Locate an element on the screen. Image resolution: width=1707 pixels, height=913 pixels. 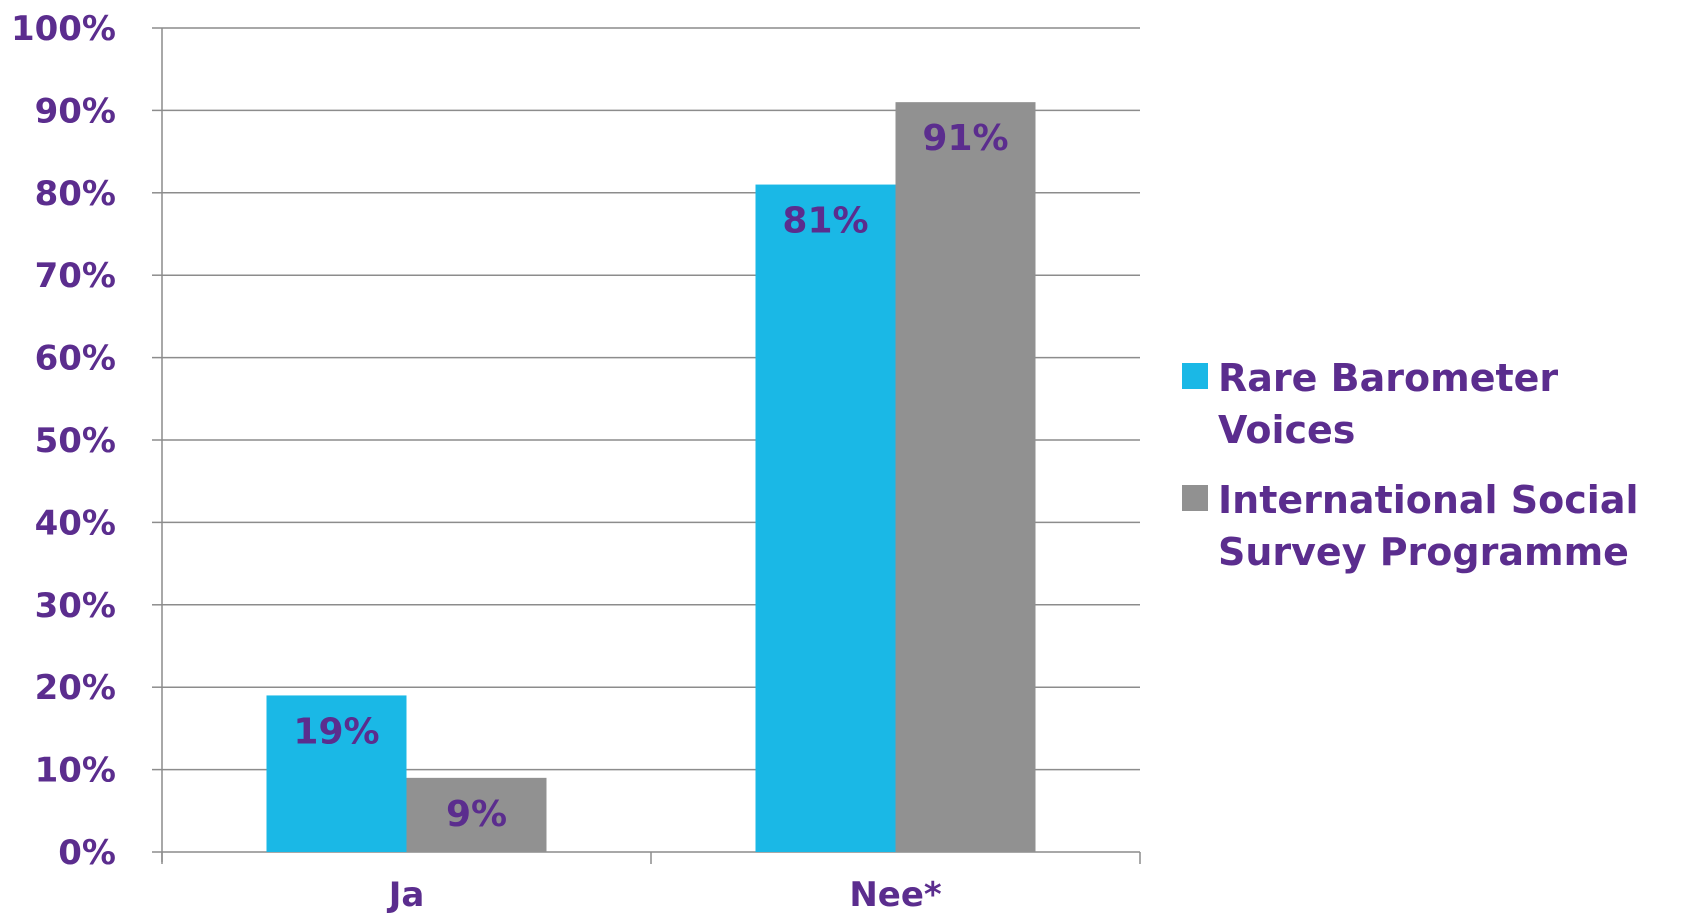
y-tick-label: 60% is located at coordinates (75, 359).